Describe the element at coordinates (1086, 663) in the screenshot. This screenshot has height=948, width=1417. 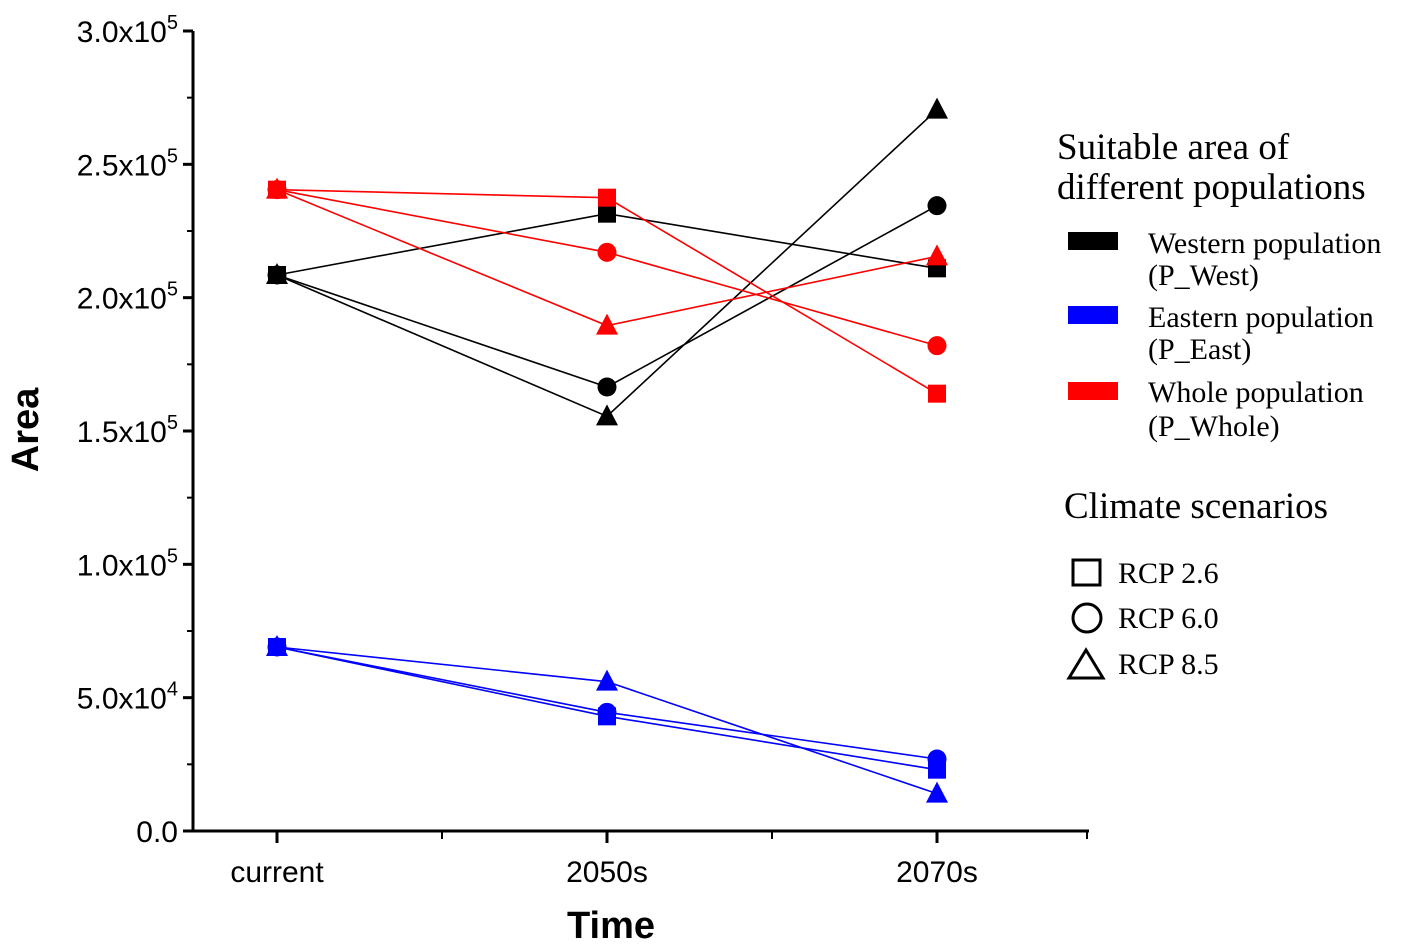
I see `legend-triangle-icon` at that location.